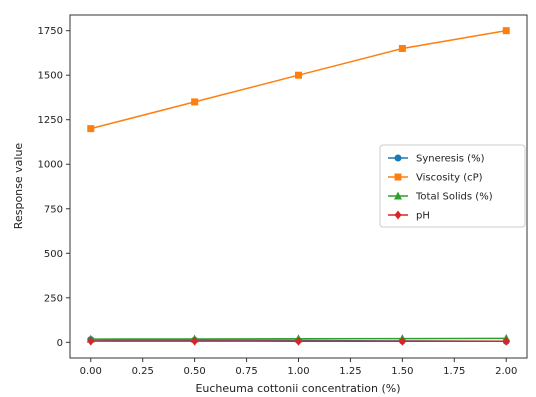  I want to click on y-tick-label: 750, so click(53, 209).